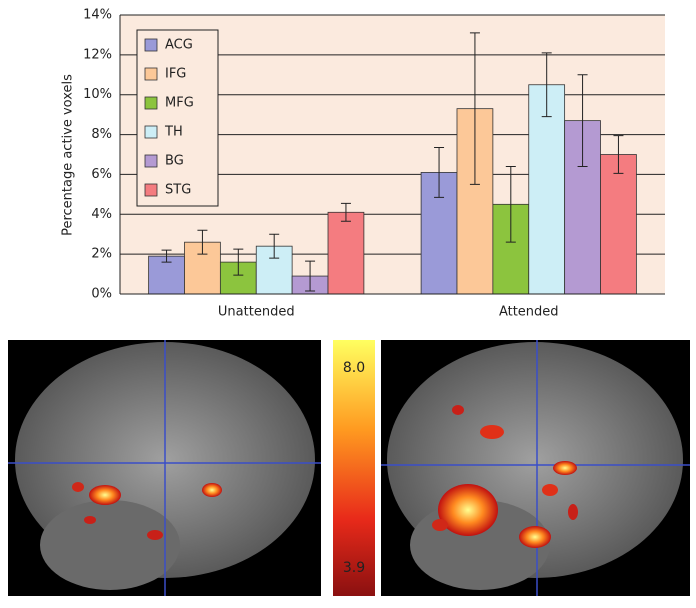  What do you see at coordinates (97, 15) in the screenshot?
I see `y-tick-label: 14%` at bounding box center [97, 15].